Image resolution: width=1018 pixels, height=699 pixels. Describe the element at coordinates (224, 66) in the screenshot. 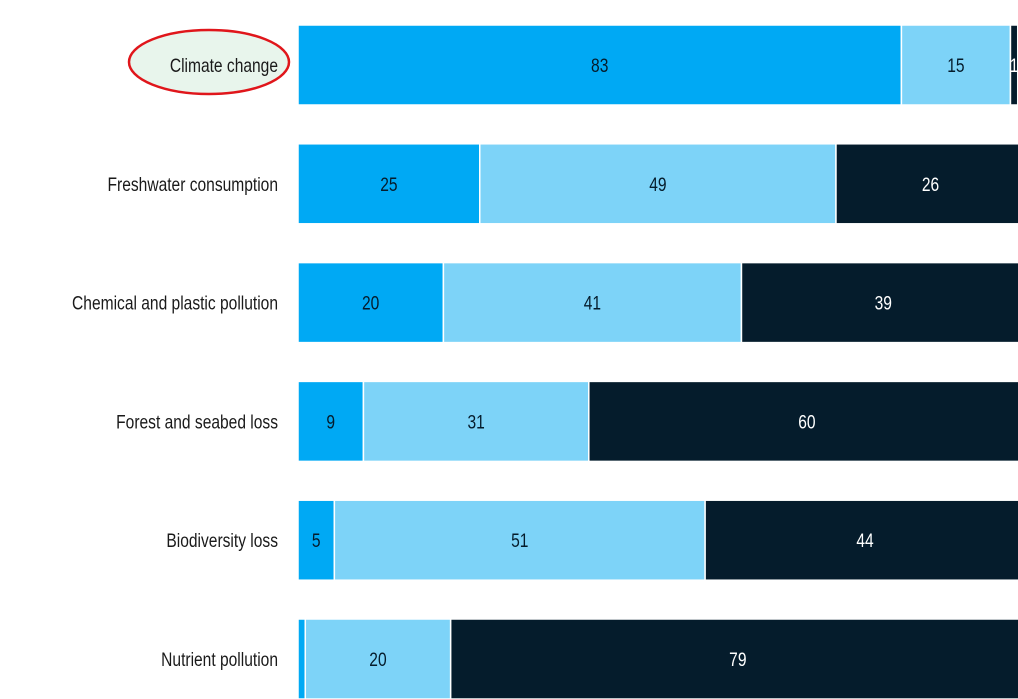

I see `category-label: Climate change` at that location.